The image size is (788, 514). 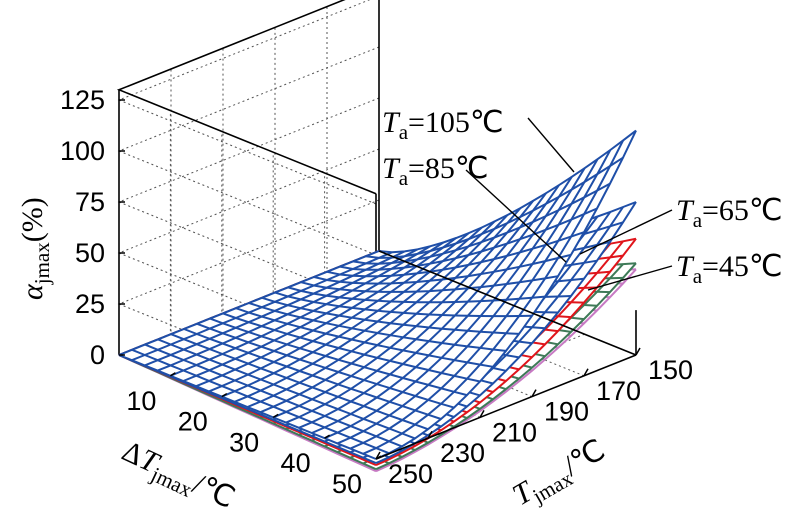 I want to click on tick-label-z: 100, so click(x=82, y=151).